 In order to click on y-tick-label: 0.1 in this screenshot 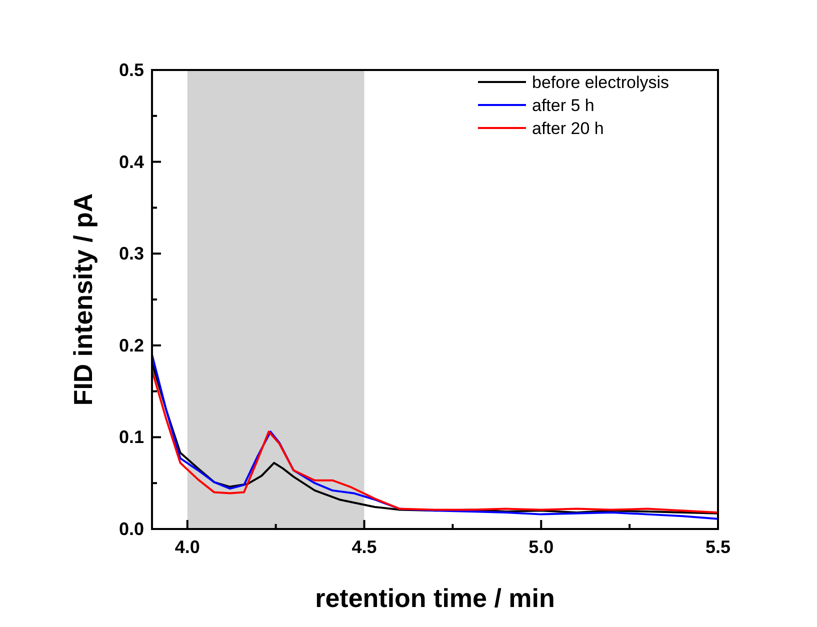, I will do `click(131, 437)`.